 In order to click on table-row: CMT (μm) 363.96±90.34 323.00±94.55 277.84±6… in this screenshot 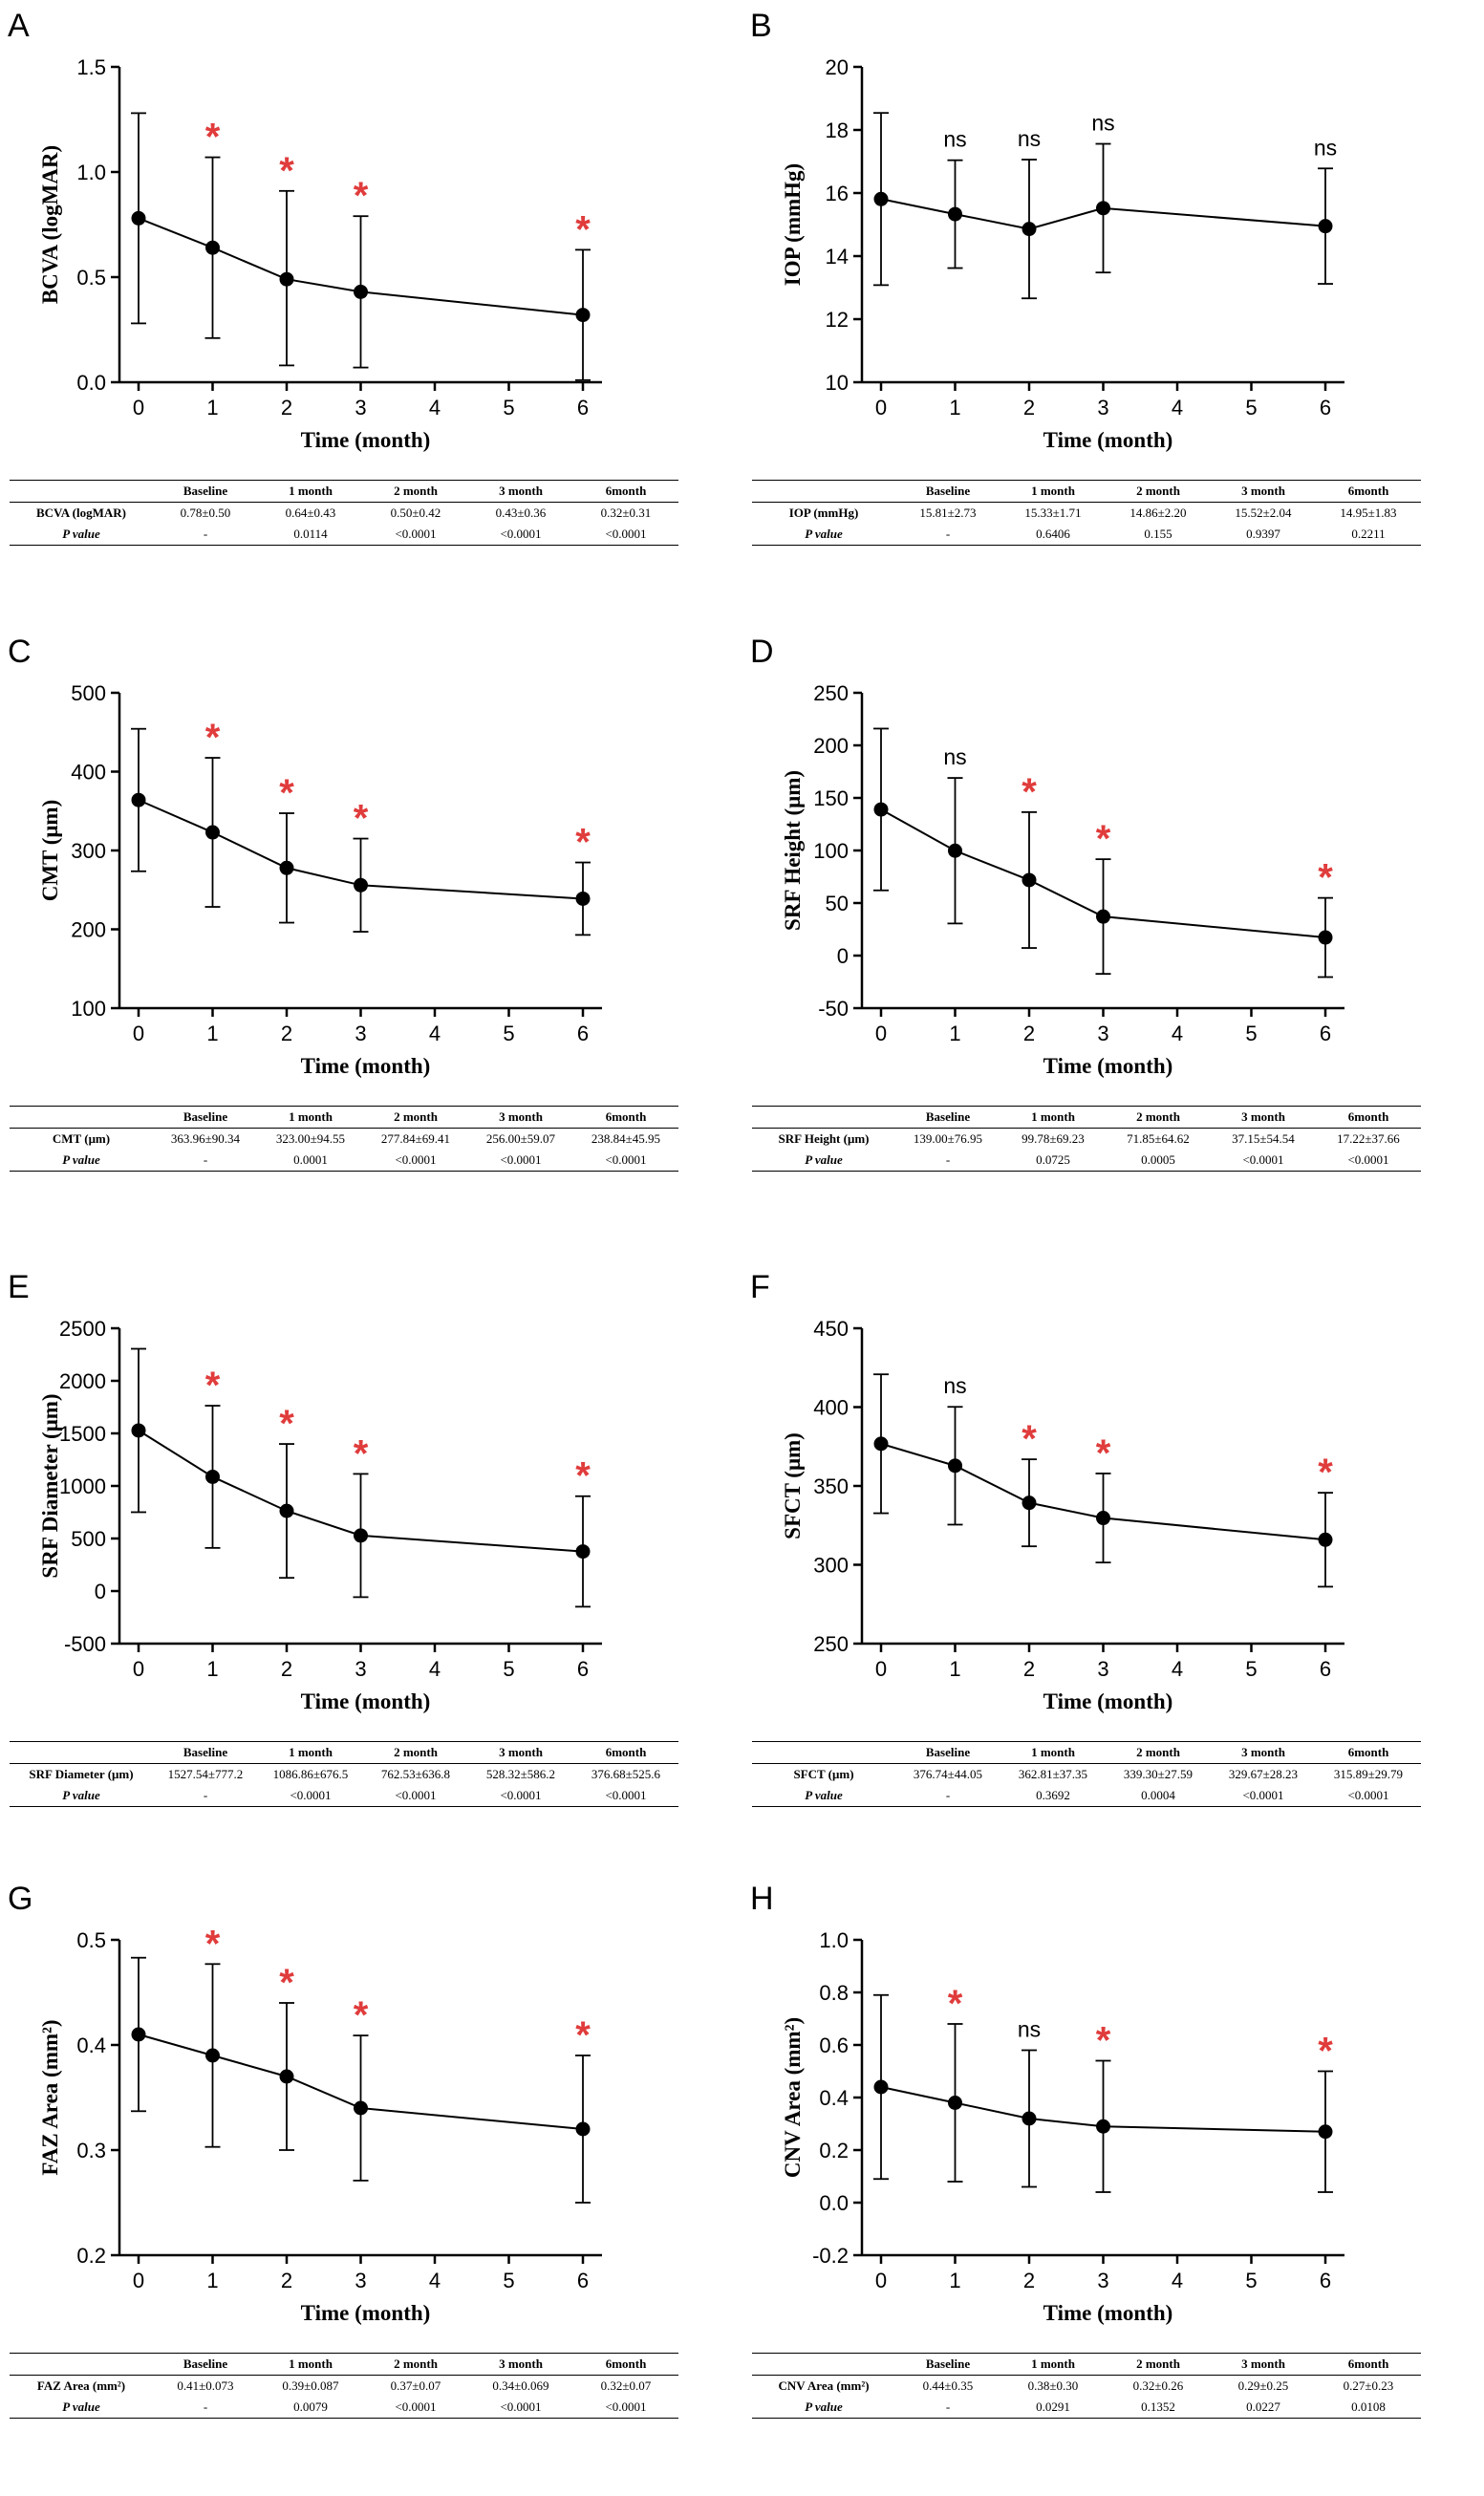, I will do `click(344, 1140)`.